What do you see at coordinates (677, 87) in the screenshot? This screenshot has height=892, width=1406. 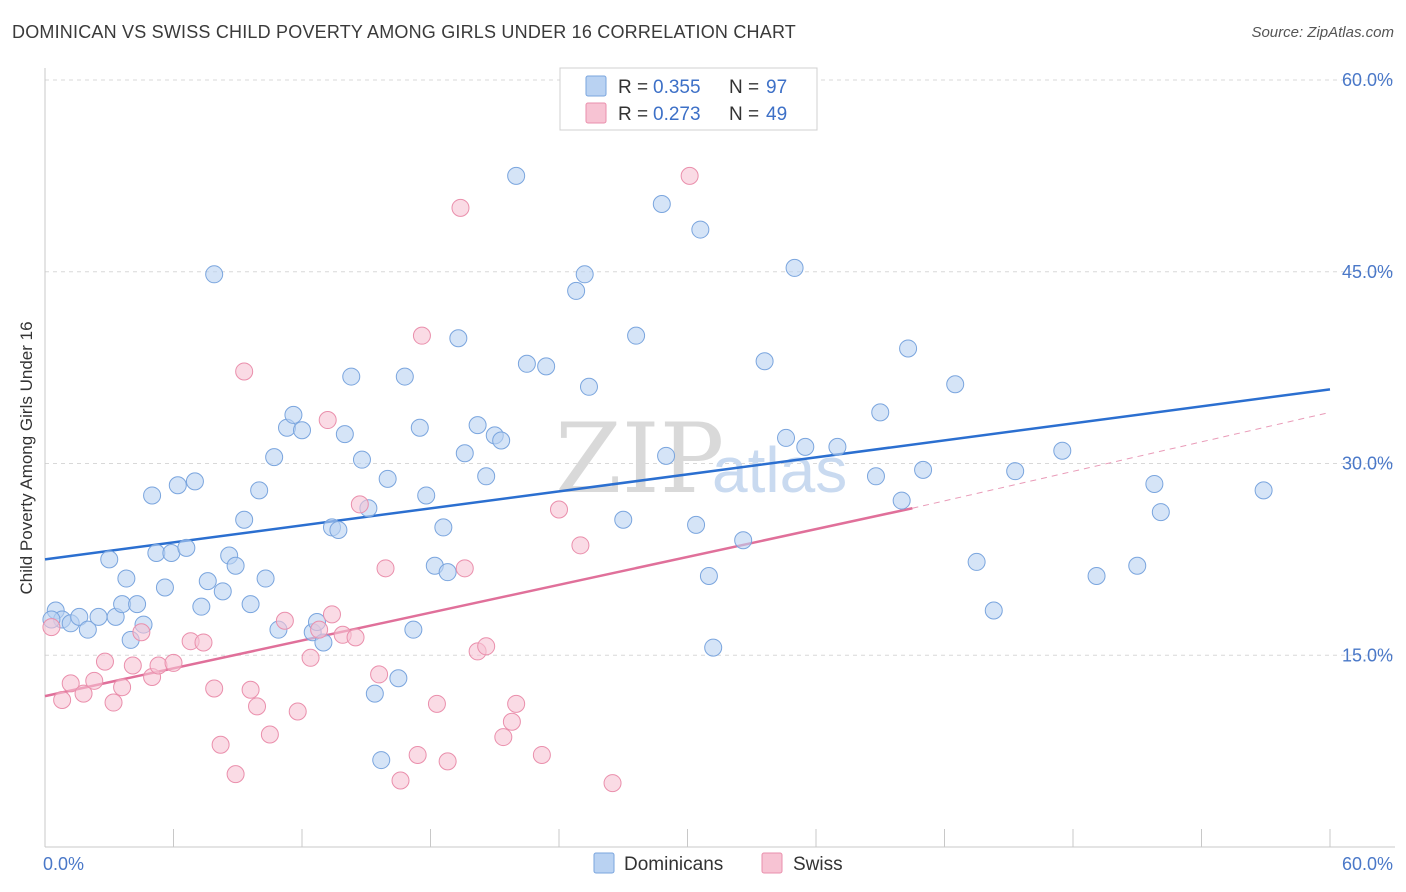 I see `legend-r-value-1: 0.355` at bounding box center [677, 87].